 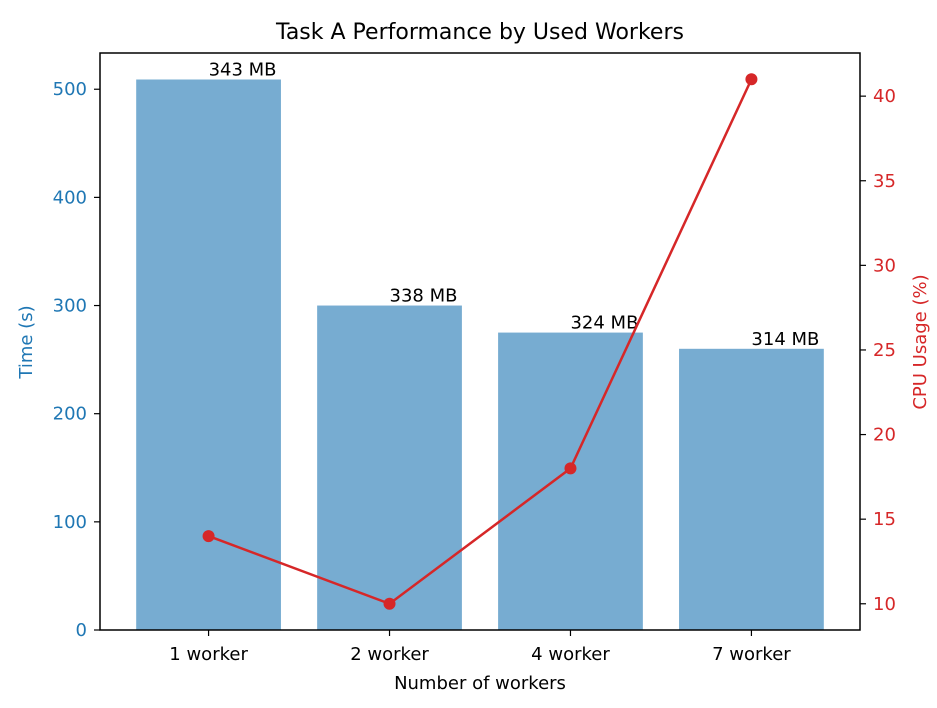 I want to click on y-left-tick-label: 300, so click(x=70, y=306).